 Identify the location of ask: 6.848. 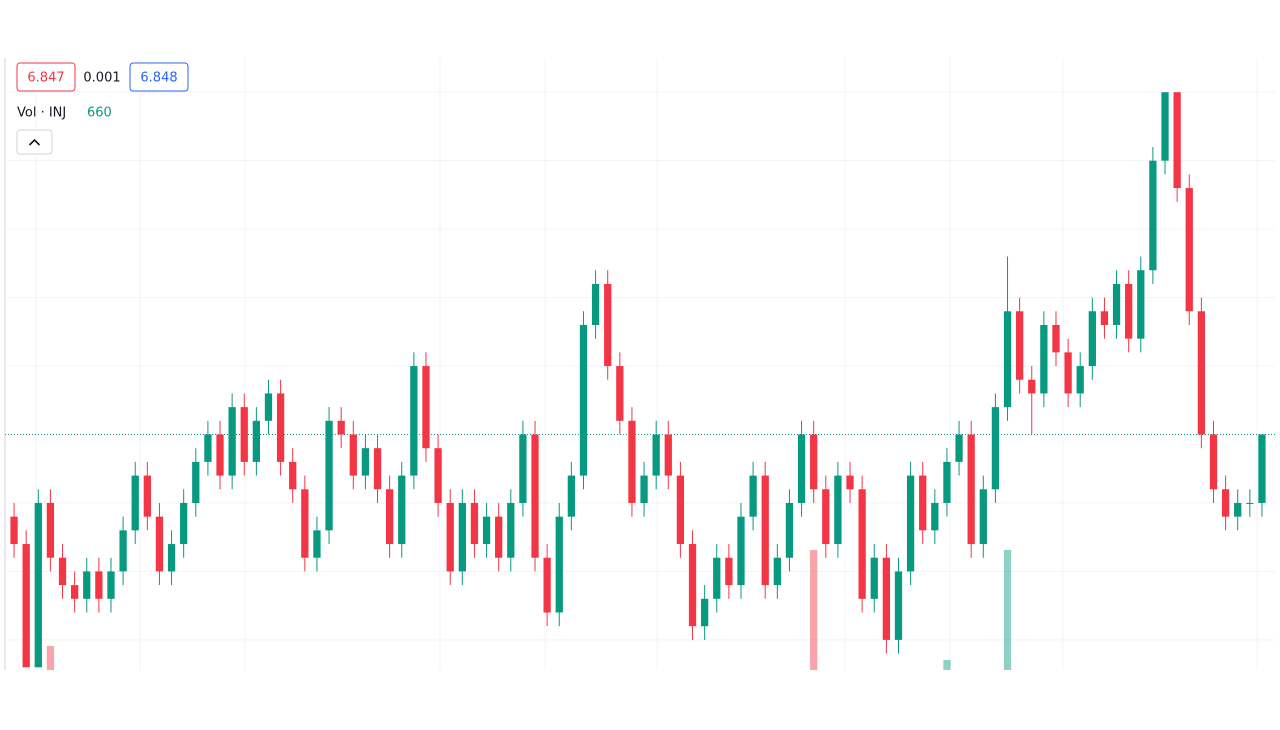
(158, 78).